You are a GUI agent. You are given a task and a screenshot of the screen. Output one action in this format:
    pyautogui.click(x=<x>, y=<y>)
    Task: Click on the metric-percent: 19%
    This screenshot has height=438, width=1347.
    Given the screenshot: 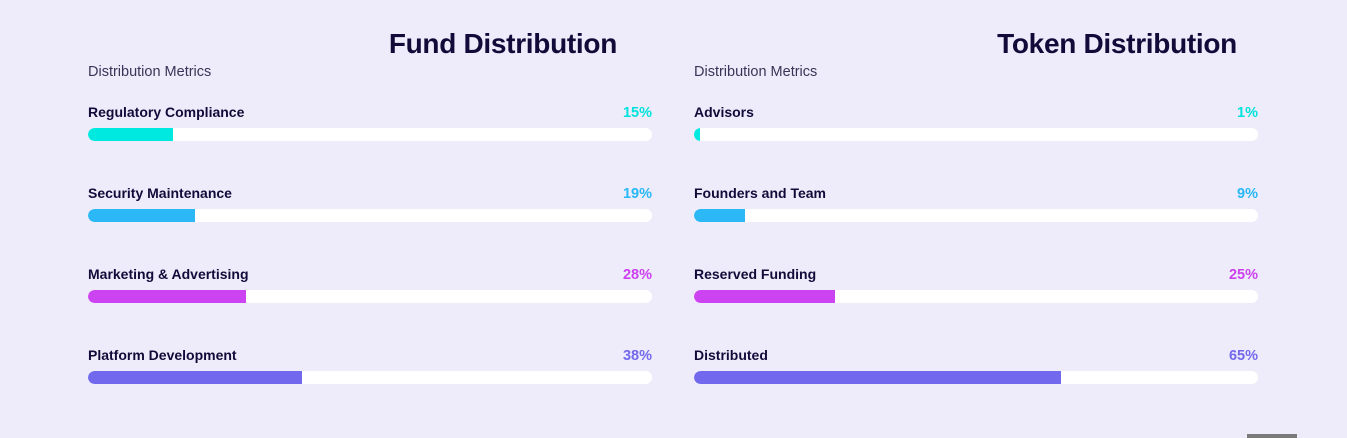 What is the action you would take?
    pyautogui.click(x=637, y=194)
    